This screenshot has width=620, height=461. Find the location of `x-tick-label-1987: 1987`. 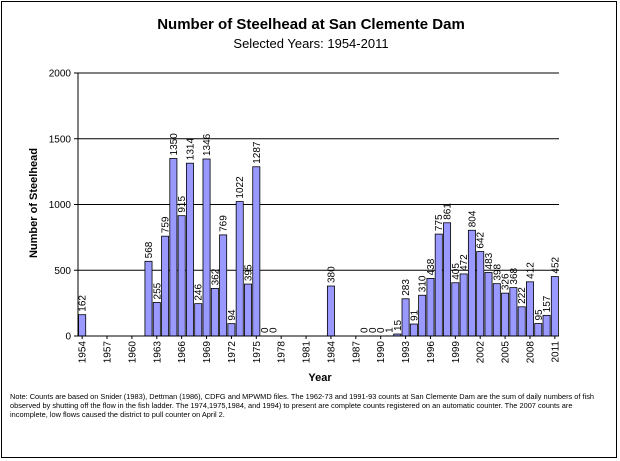

x-tick-label-1987: 1987 is located at coordinates (356, 352).